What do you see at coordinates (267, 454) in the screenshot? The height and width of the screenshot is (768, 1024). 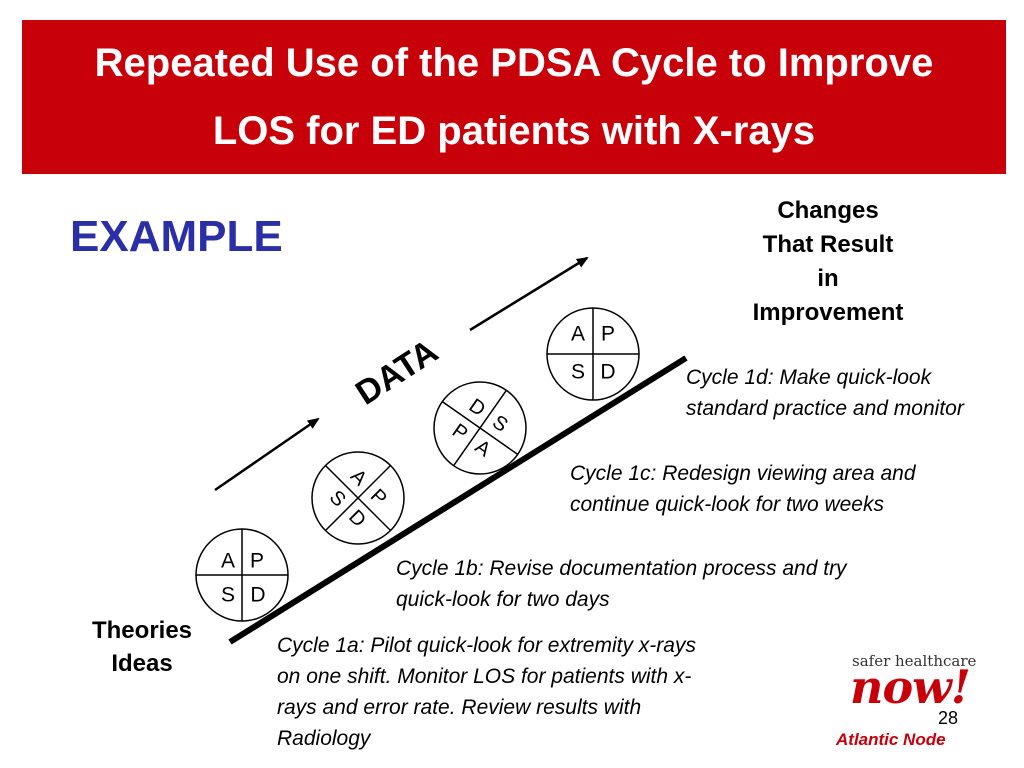 I see `lower-arrow` at bounding box center [267, 454].